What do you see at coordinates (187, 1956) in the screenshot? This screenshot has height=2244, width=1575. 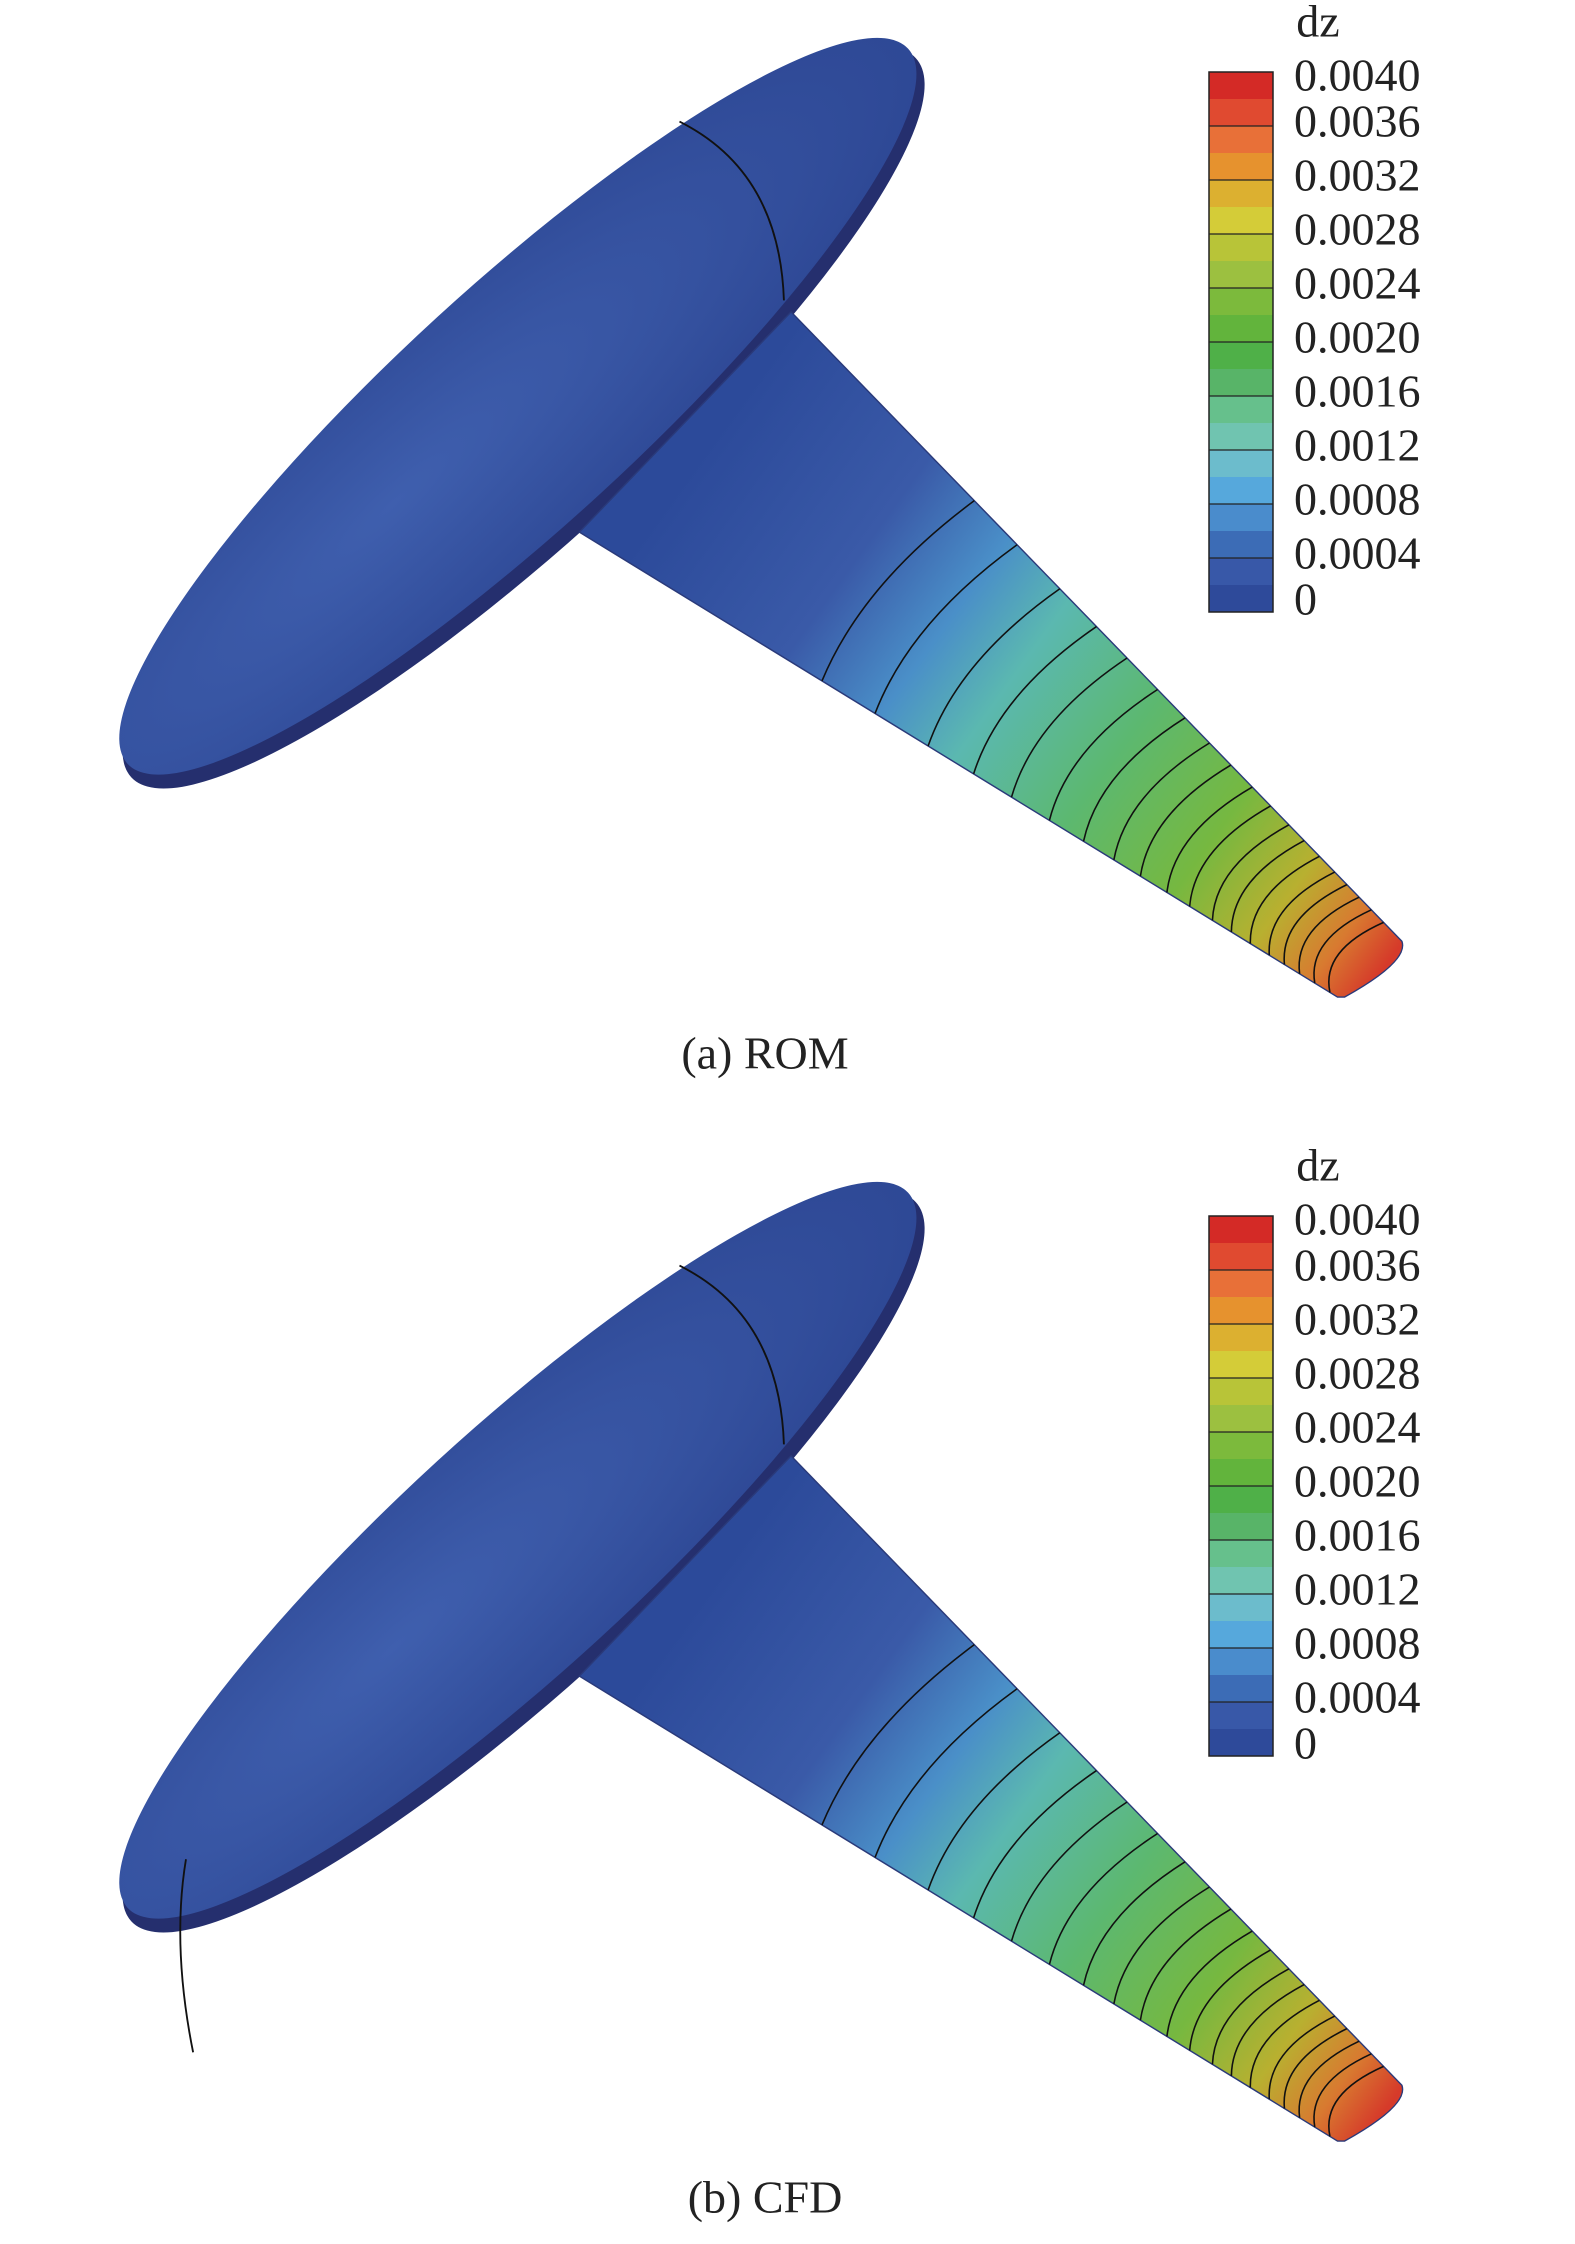 I see `nose-line` at bounding box center [187, 1956].